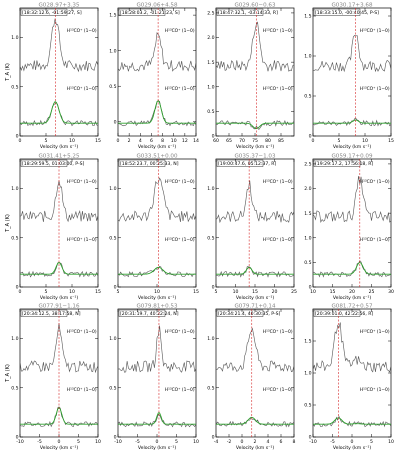 The image size is (400, 450). What do you see at coordinates (185, 141) in the screenshot?
I see `x-tick-label: 12` at bounding box center [185, 141].